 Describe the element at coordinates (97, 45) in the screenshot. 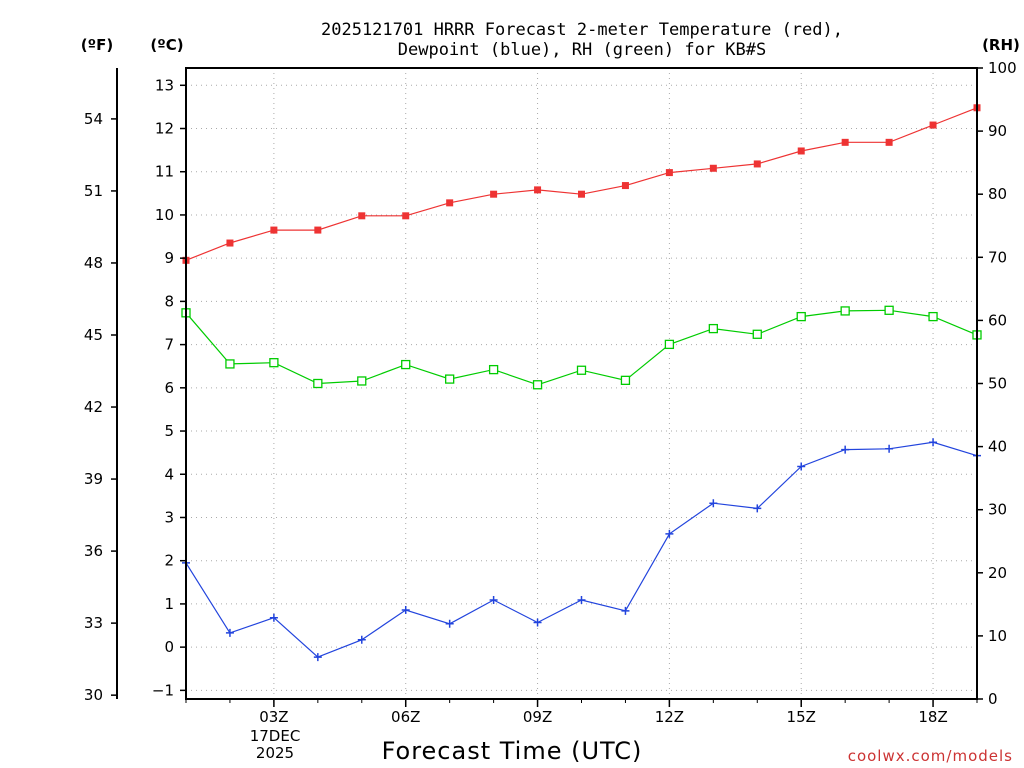

I see `fahrenheit-unit-label: (ºF)` at that location.